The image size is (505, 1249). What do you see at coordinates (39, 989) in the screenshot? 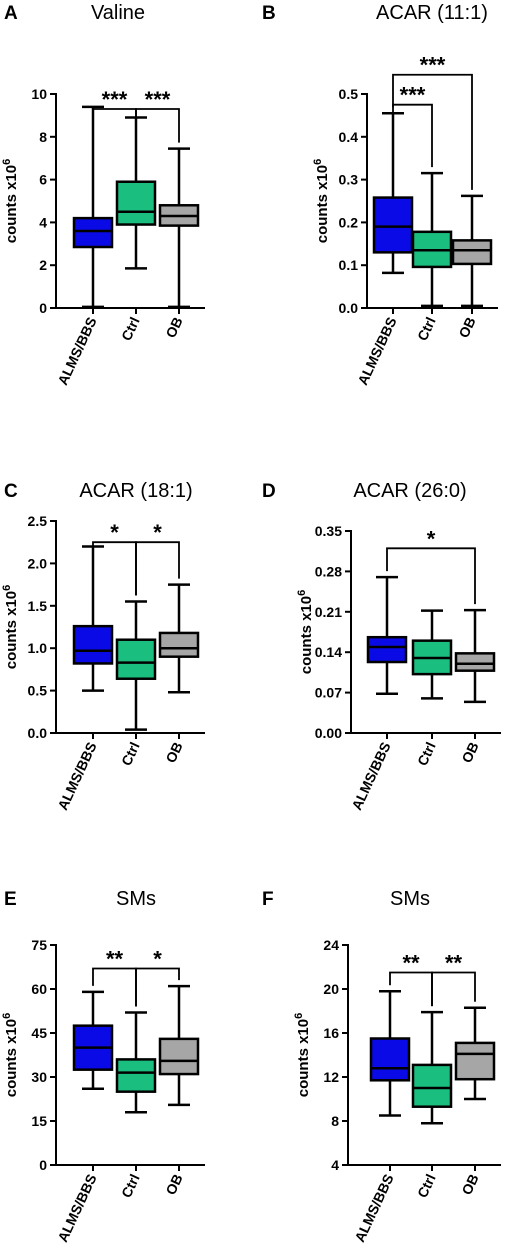
I see `y-tick-label: 60` at bounding box center [39, 989].